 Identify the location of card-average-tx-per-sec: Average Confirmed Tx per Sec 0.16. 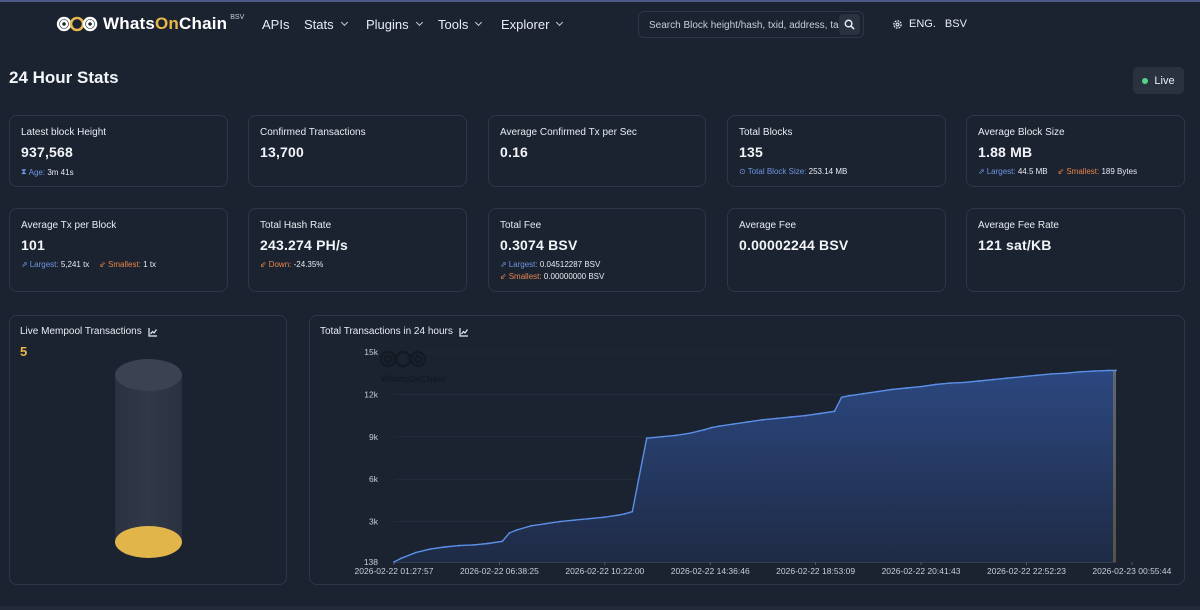
(597, 151).